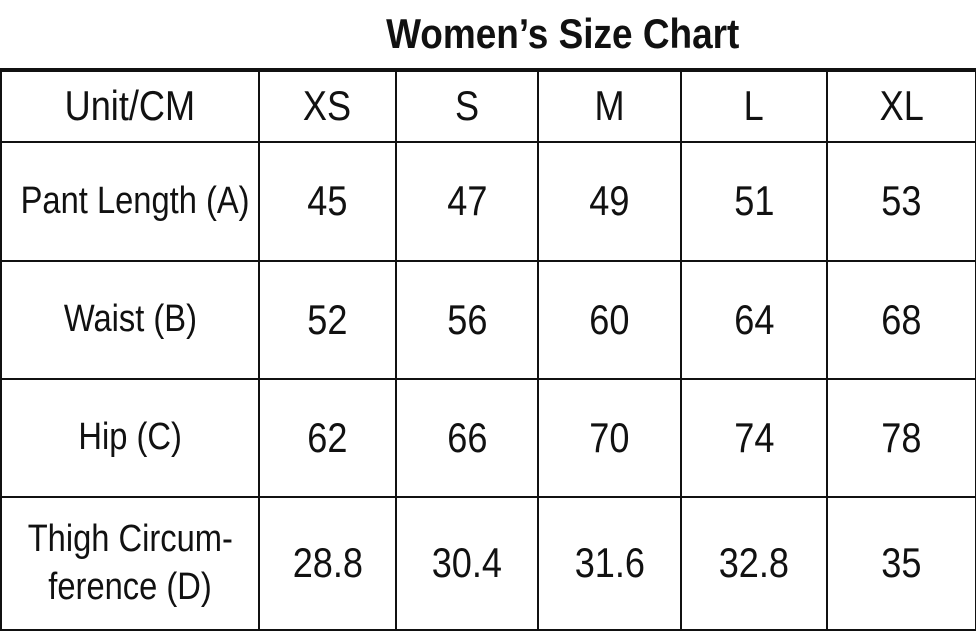  I want to click on value-cell: 49, so click(609, 201).